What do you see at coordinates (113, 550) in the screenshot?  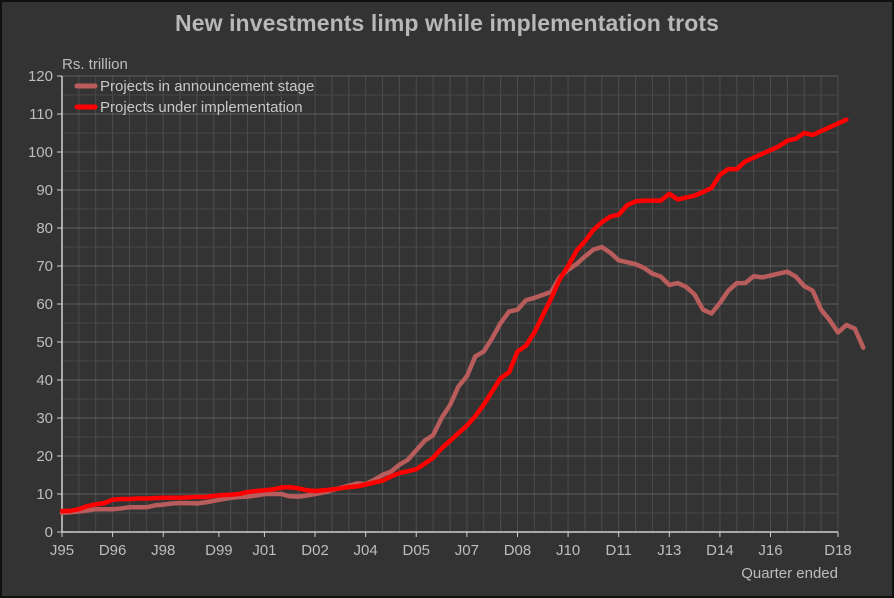 I see `x-tick-label: D96` at bounding box center [113, 550].